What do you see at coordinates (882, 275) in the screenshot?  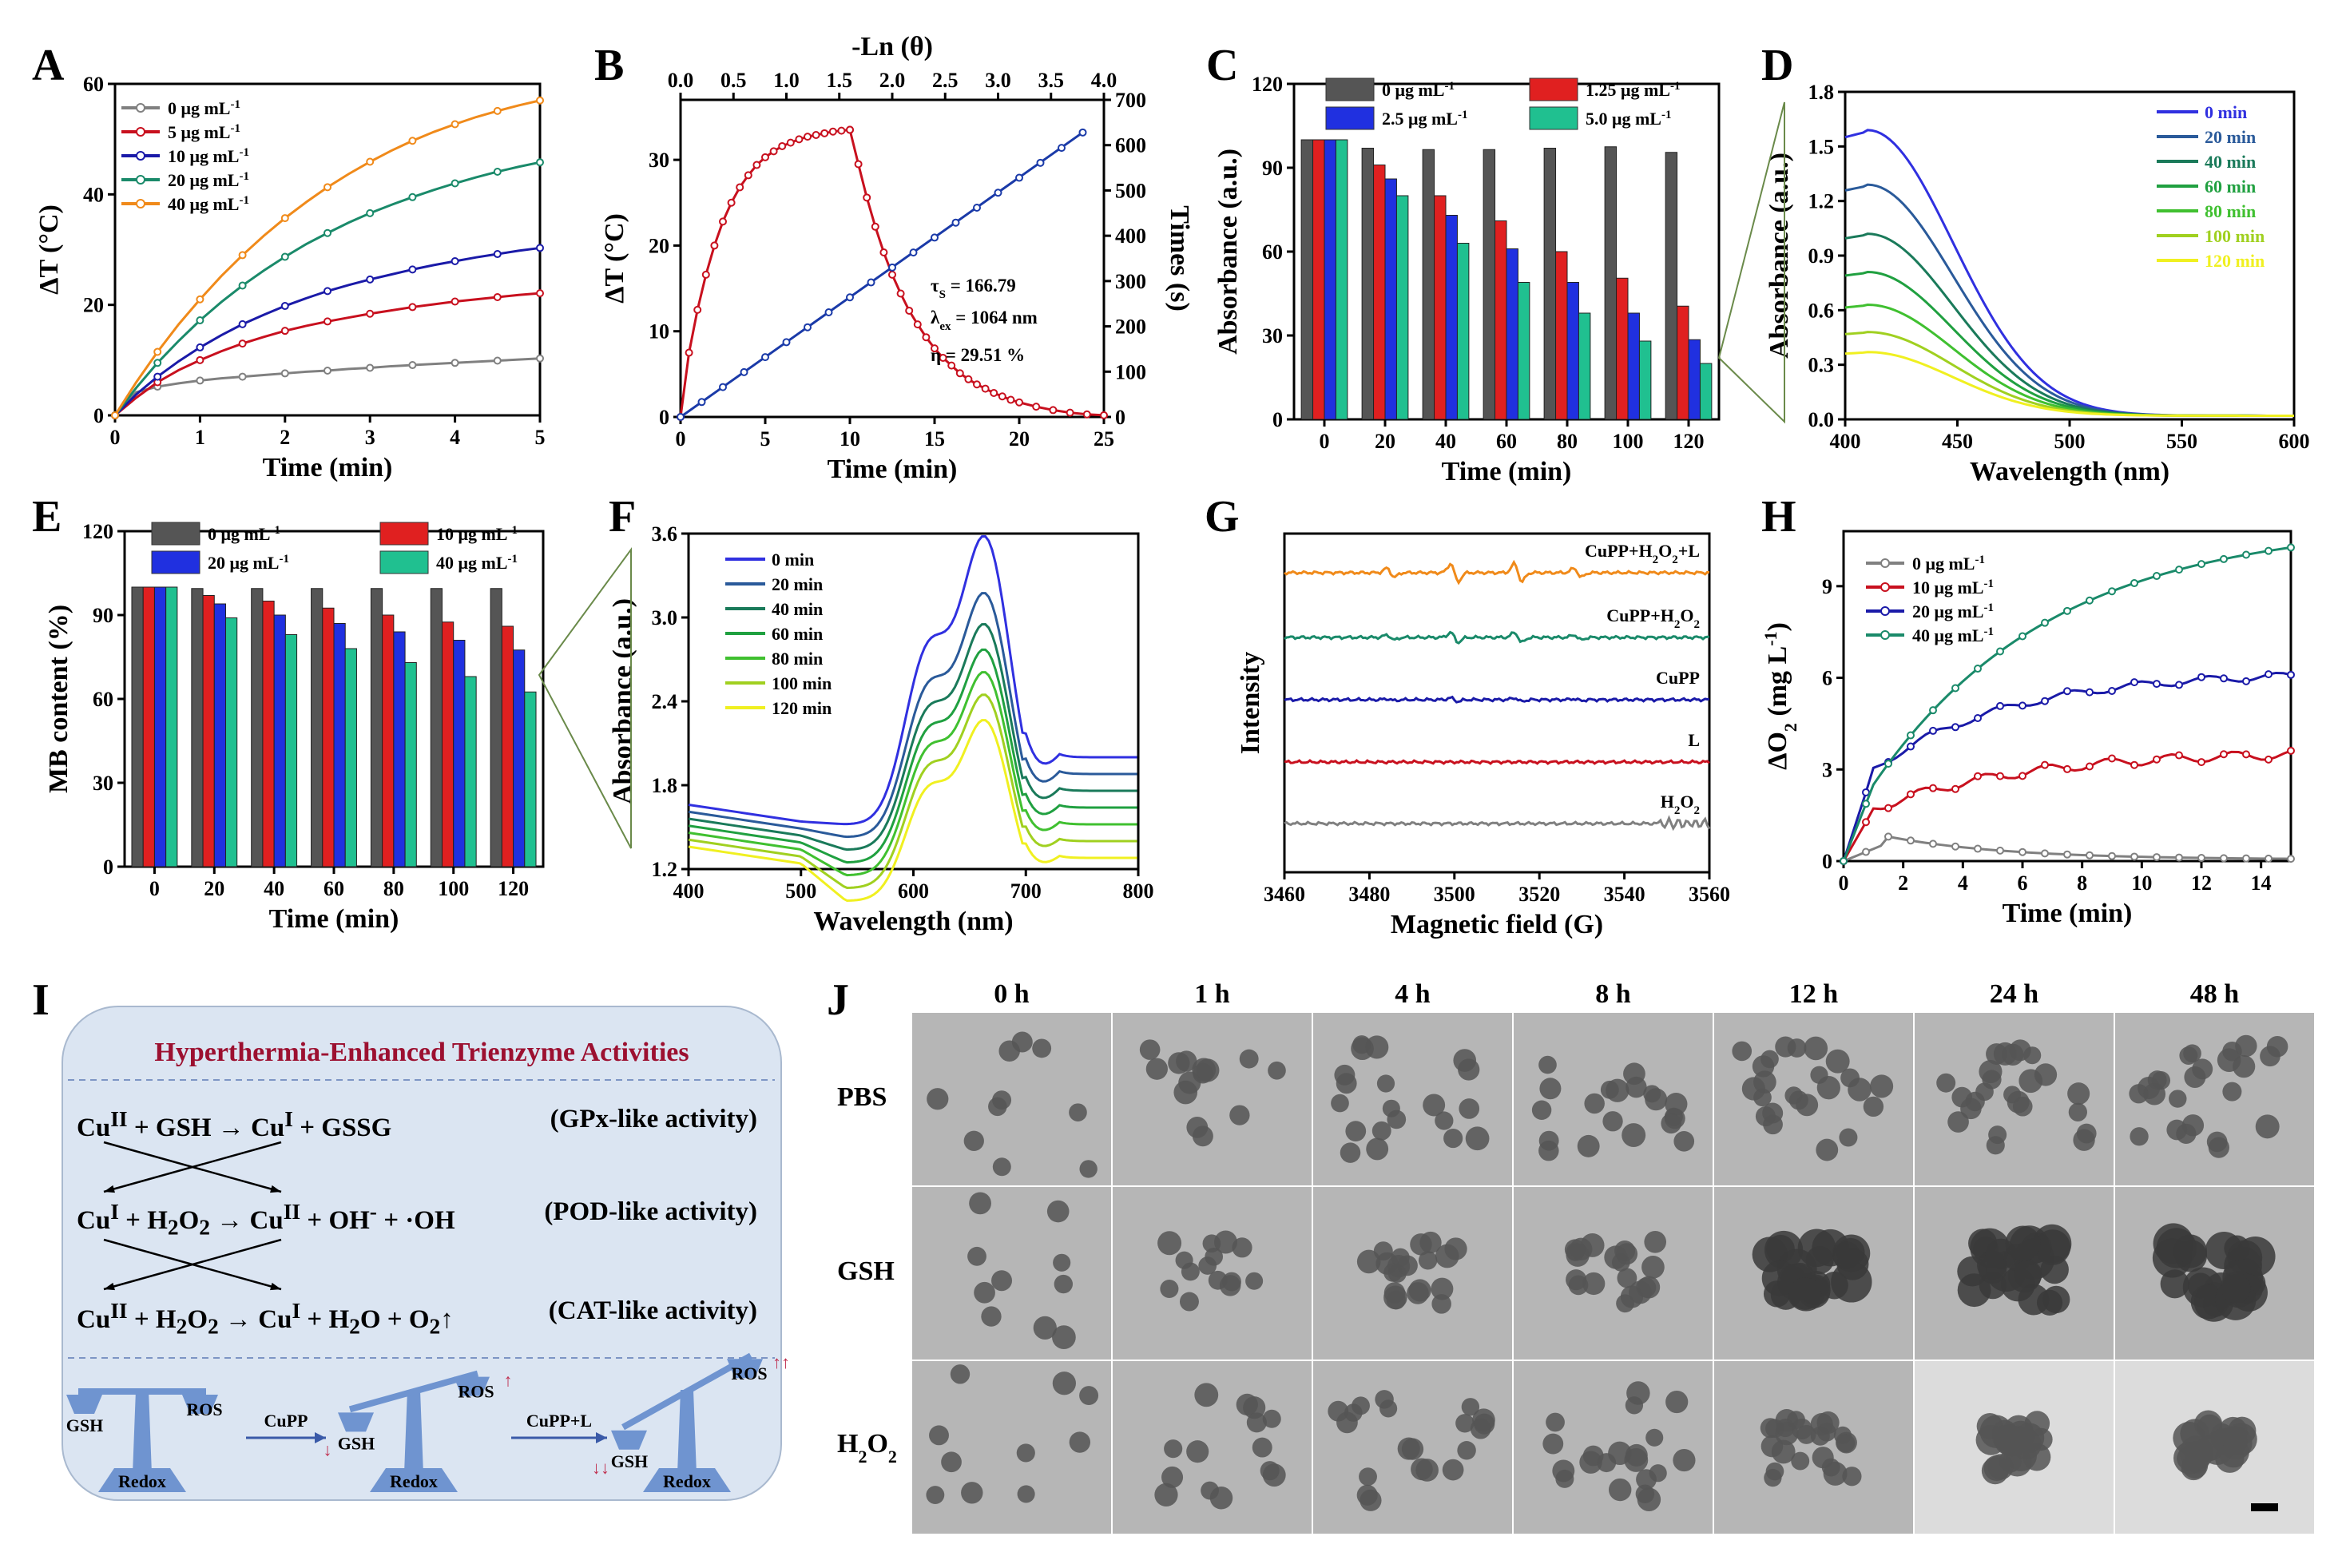 I see `fit-line` at bounding box center [882, 275].